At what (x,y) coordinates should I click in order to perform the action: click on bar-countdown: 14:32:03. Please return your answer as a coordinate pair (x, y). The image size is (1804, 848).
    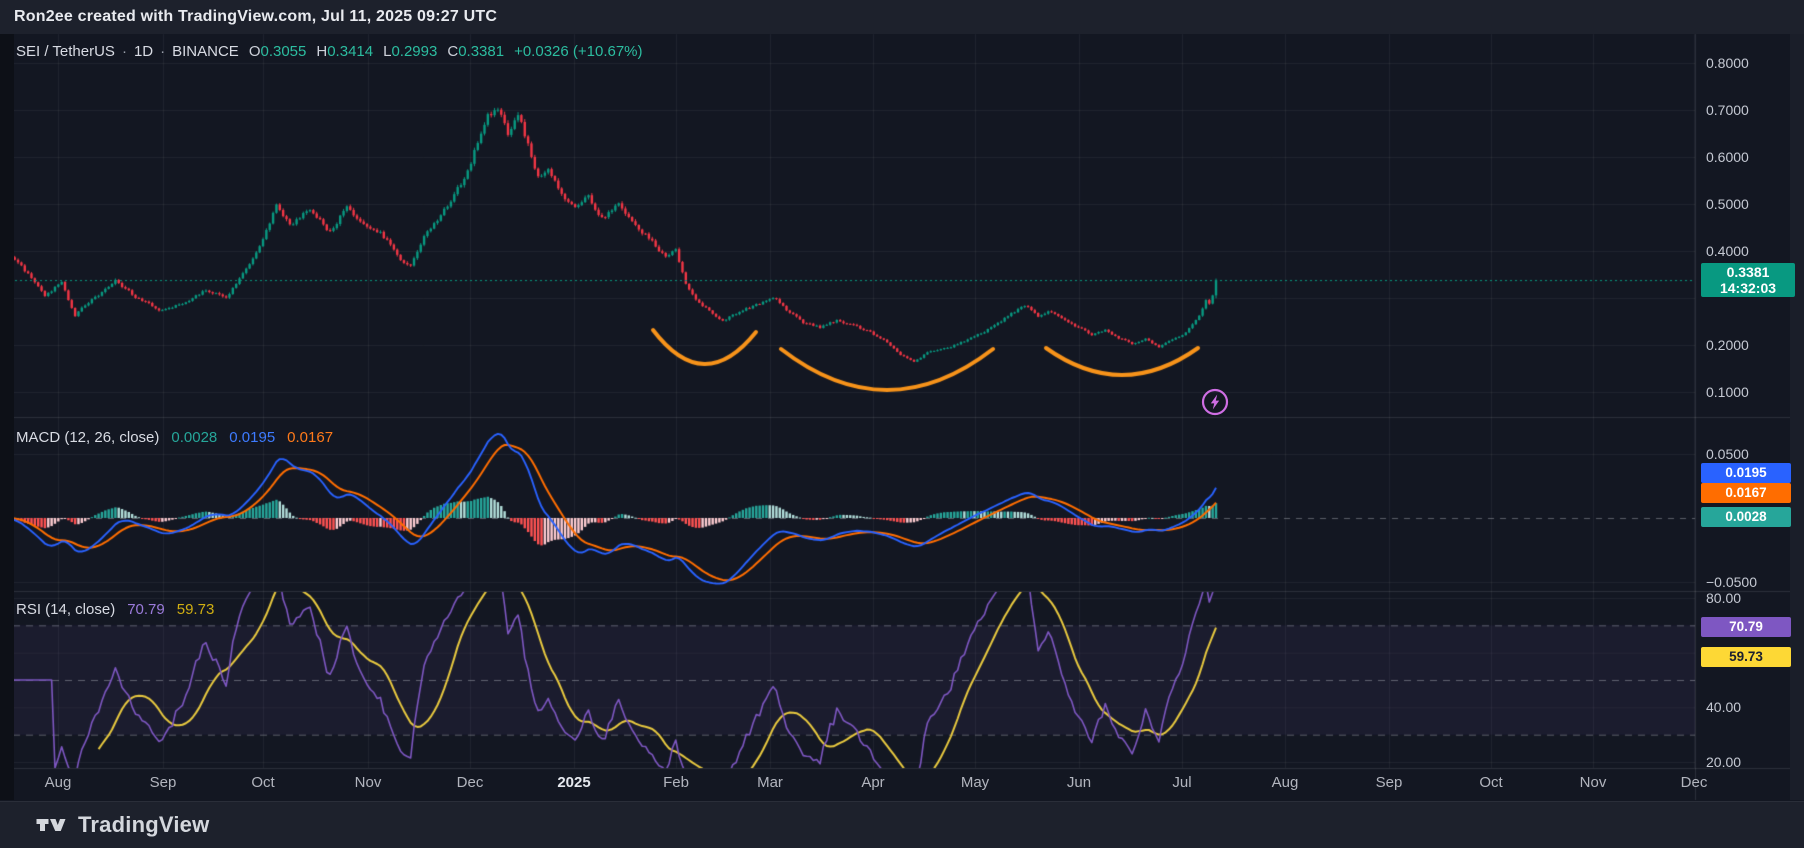
    Looking at the image, I should click on (1748, 288).